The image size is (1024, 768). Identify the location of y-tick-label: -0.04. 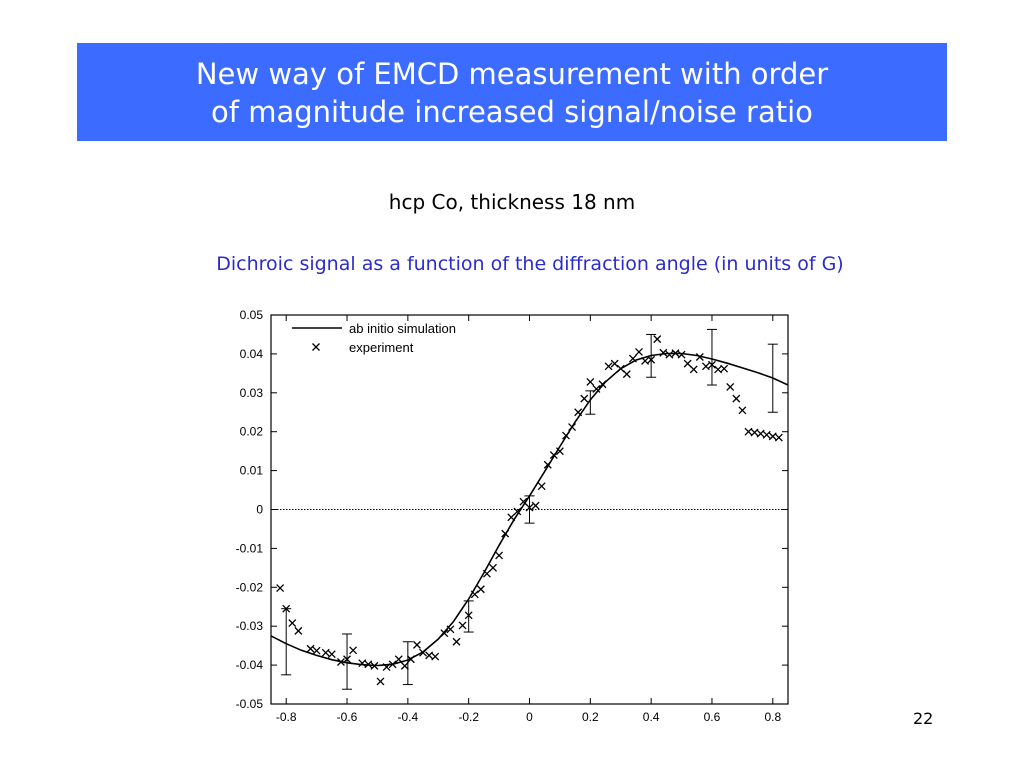
(250, 665).